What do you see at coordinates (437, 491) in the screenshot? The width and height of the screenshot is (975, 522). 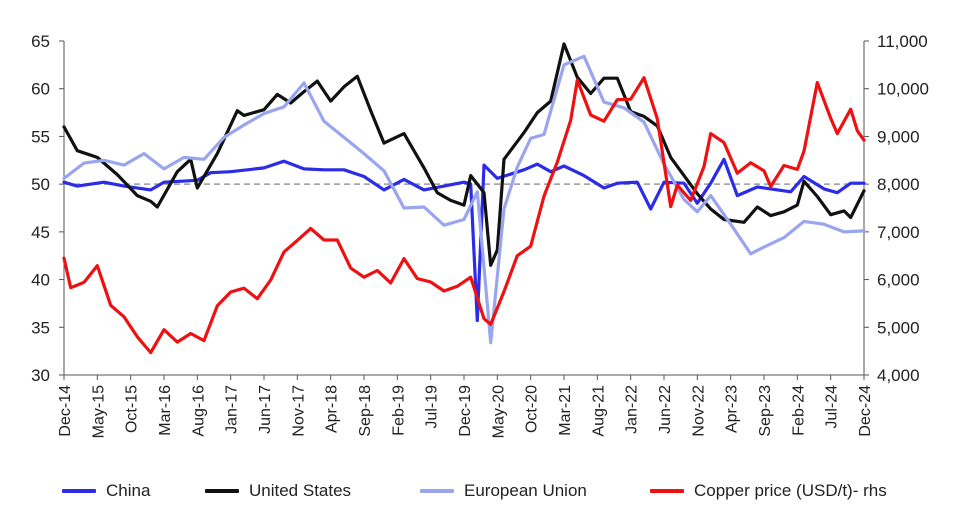 I see `legend-swatch-european-union` at bounding box center [437, 491].